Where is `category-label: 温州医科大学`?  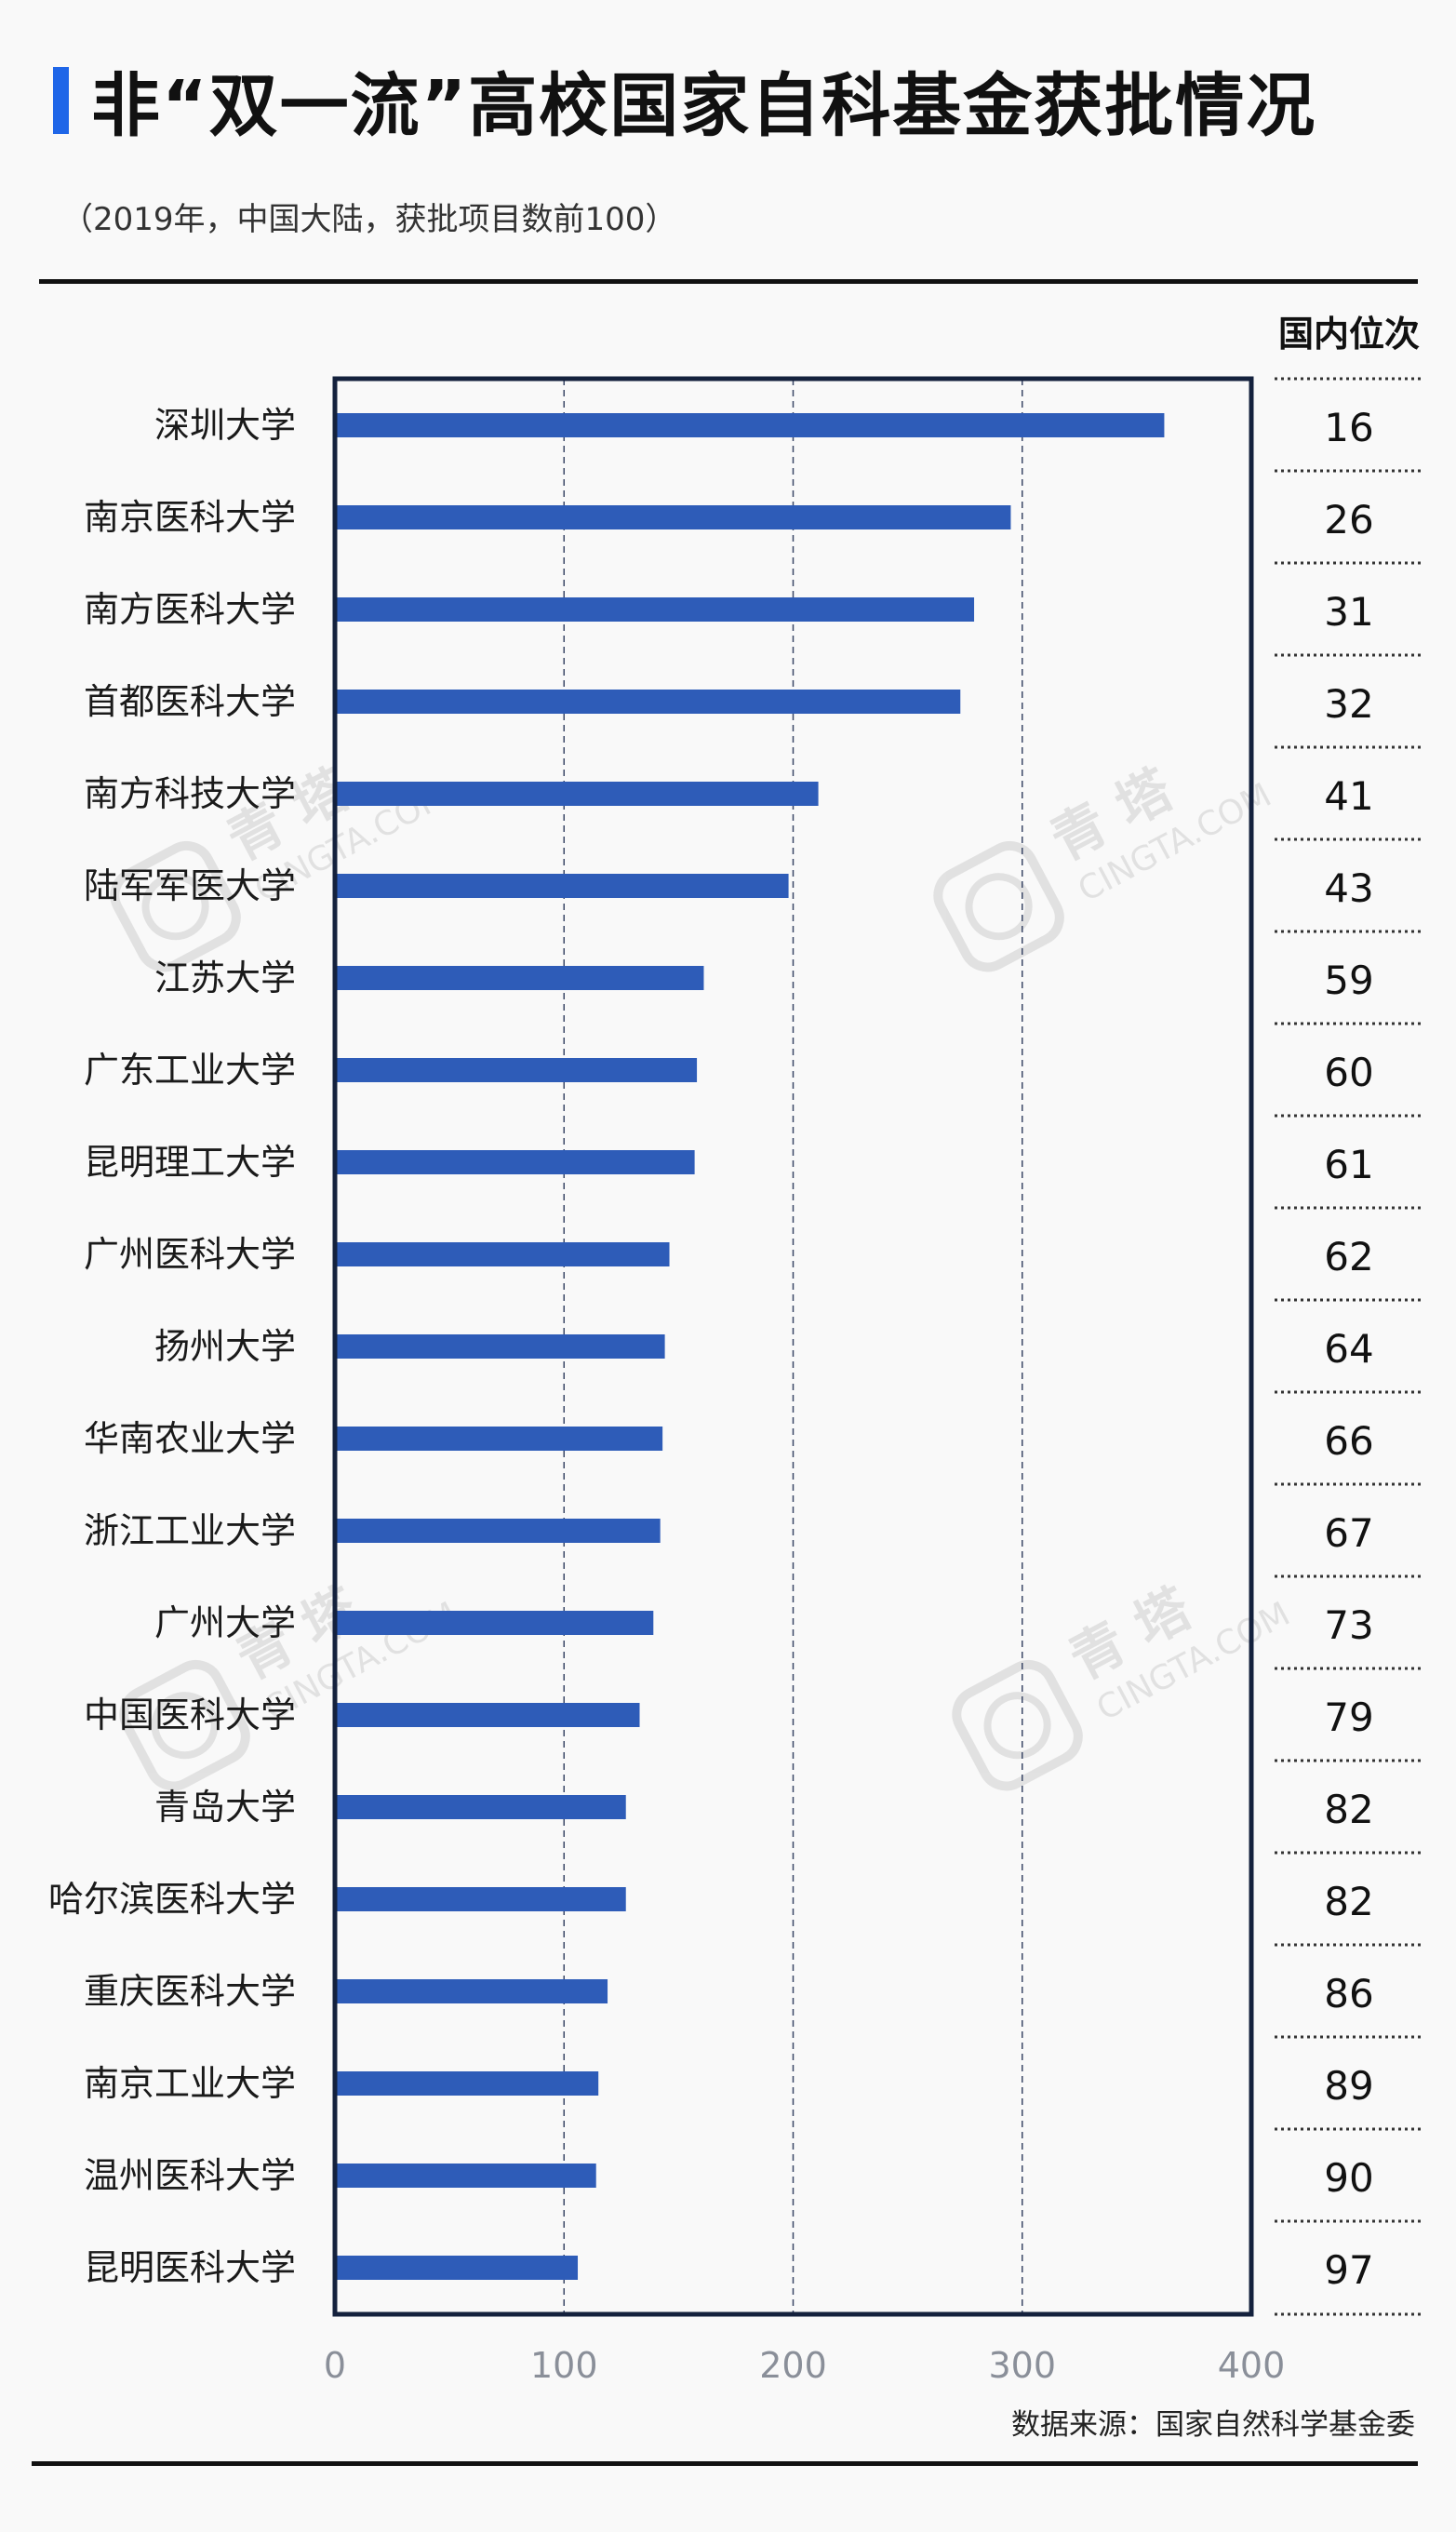
category-label: 温州医科大学 is located at coordinates (190, 2176).